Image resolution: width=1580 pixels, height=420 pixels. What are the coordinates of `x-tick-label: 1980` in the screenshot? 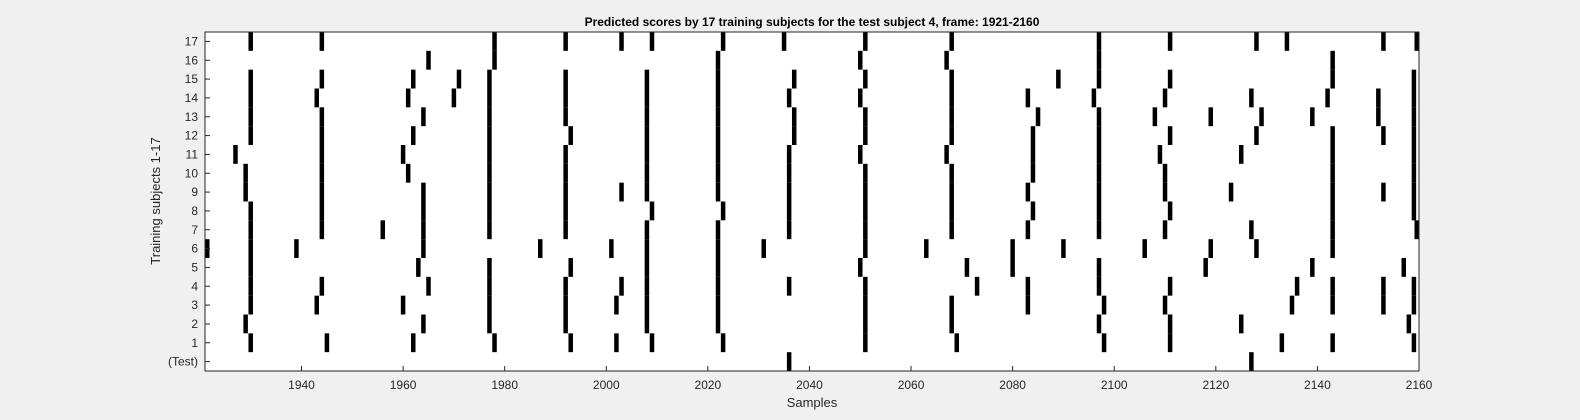 It's located at (504, 385).